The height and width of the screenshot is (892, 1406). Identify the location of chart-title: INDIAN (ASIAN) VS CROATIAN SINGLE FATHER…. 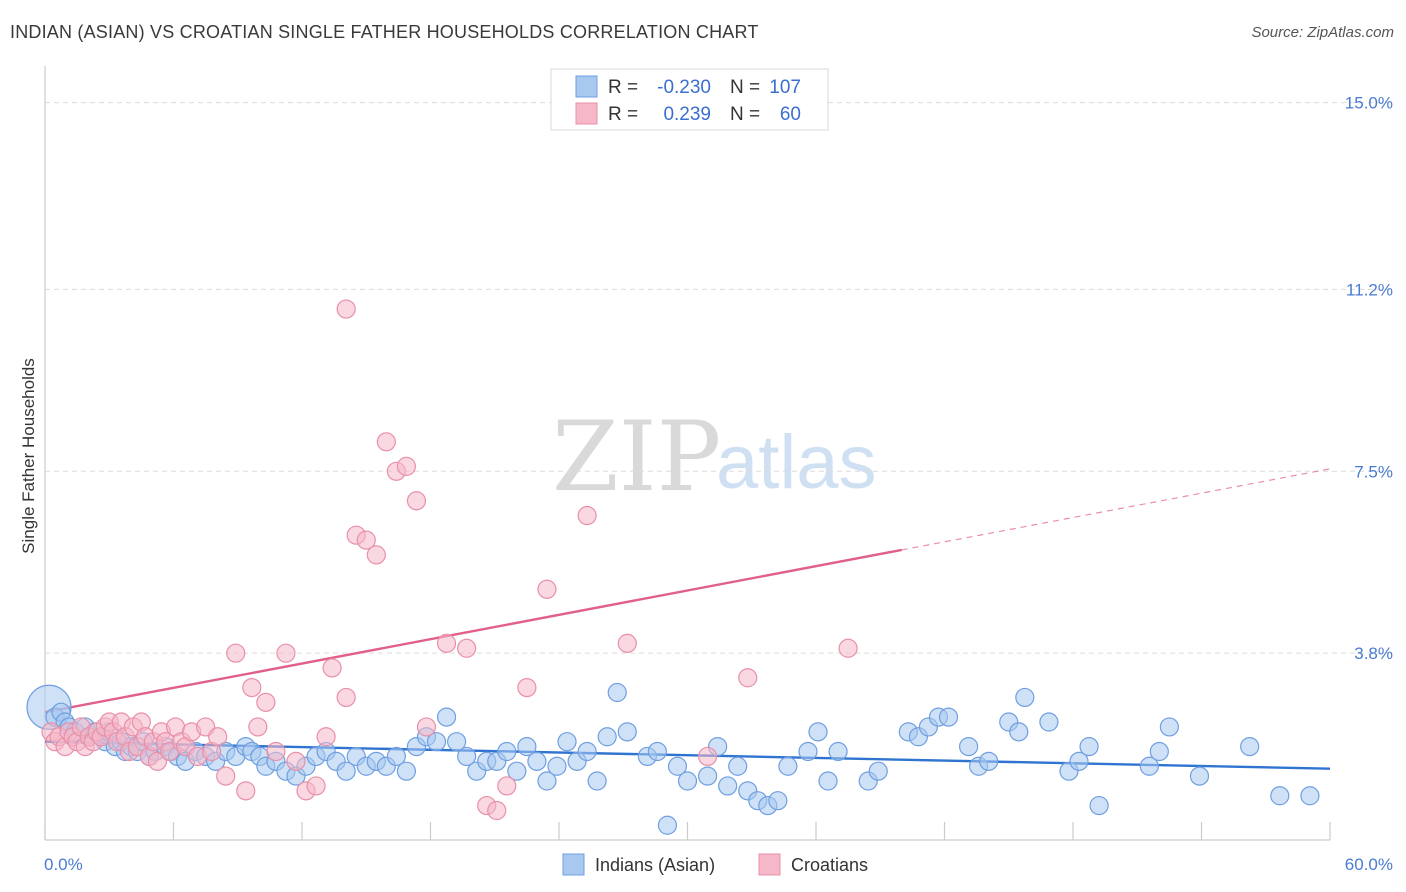
(384, 32).